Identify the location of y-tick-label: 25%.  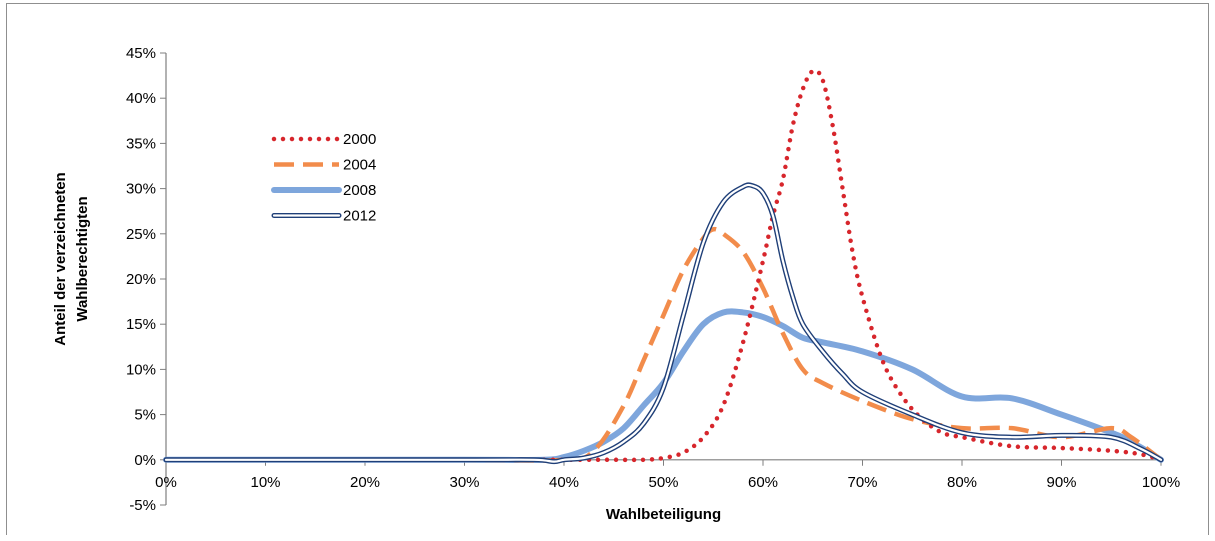
(141, 234).